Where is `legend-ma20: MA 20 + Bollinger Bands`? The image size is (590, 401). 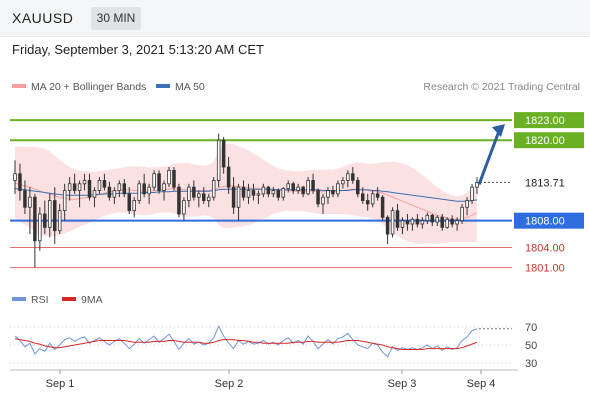
legend-ma20: MA 20 + Bollinger Bands is located at coordinates (79, 87).